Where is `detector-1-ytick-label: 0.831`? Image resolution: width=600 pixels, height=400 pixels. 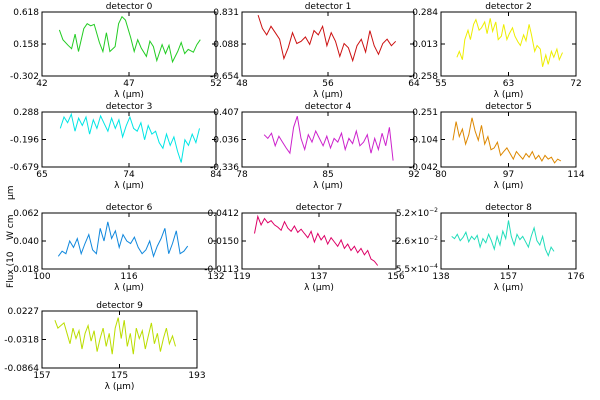
detector-1-ytick-label: 0.831 is located at coordinates (226, 13).